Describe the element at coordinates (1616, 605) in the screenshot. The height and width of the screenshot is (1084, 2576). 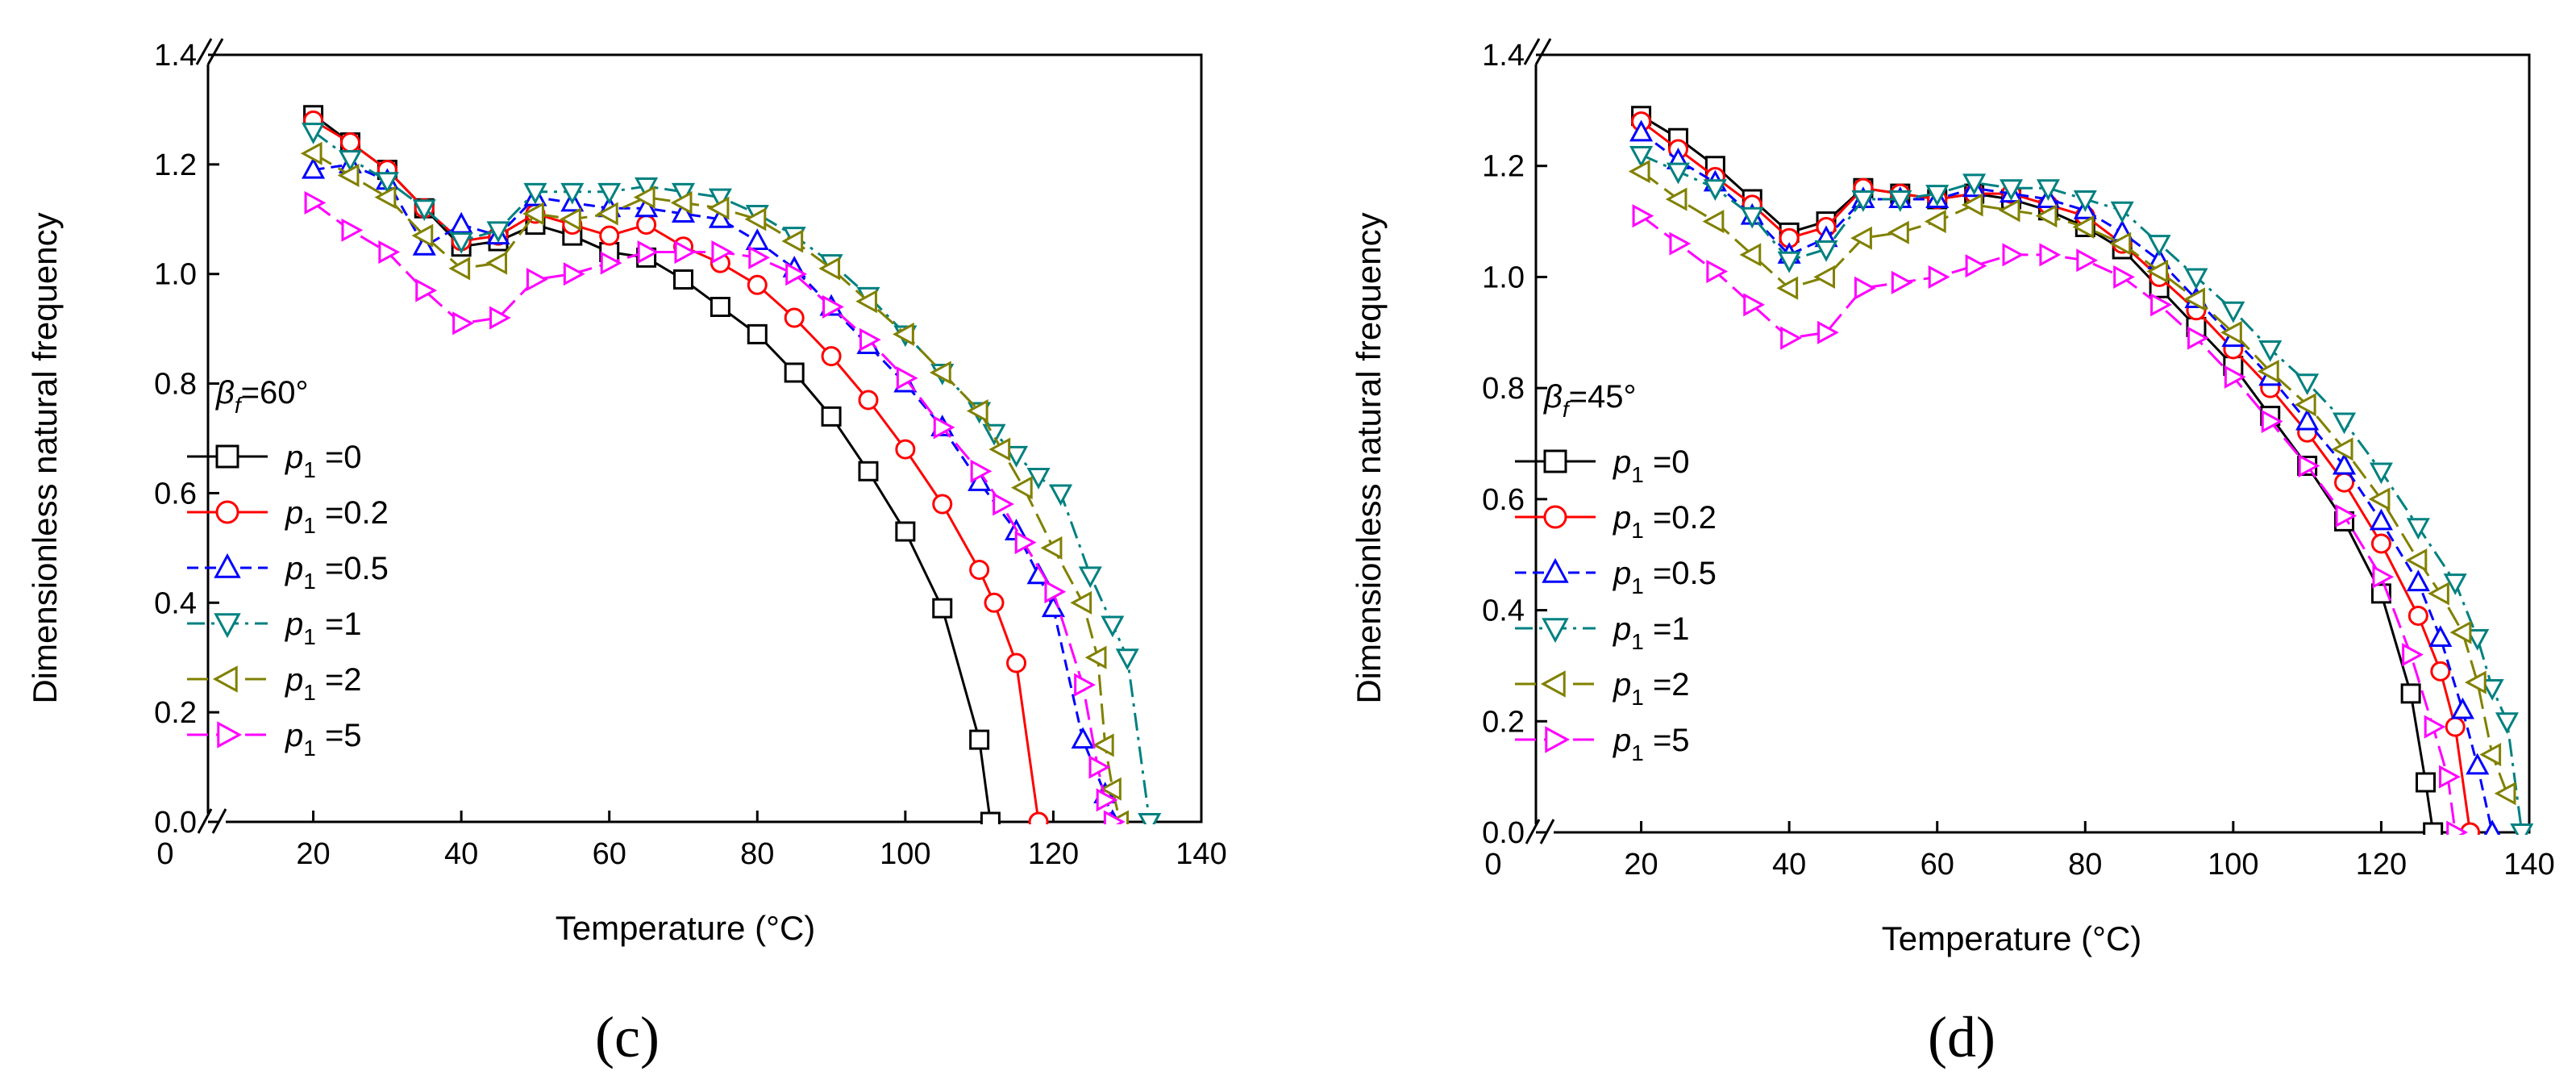
I see `legend: p1 =0 p1 =0.2 p1 =0.5 p1 =1 p1 =2 p1 =5` at that location.